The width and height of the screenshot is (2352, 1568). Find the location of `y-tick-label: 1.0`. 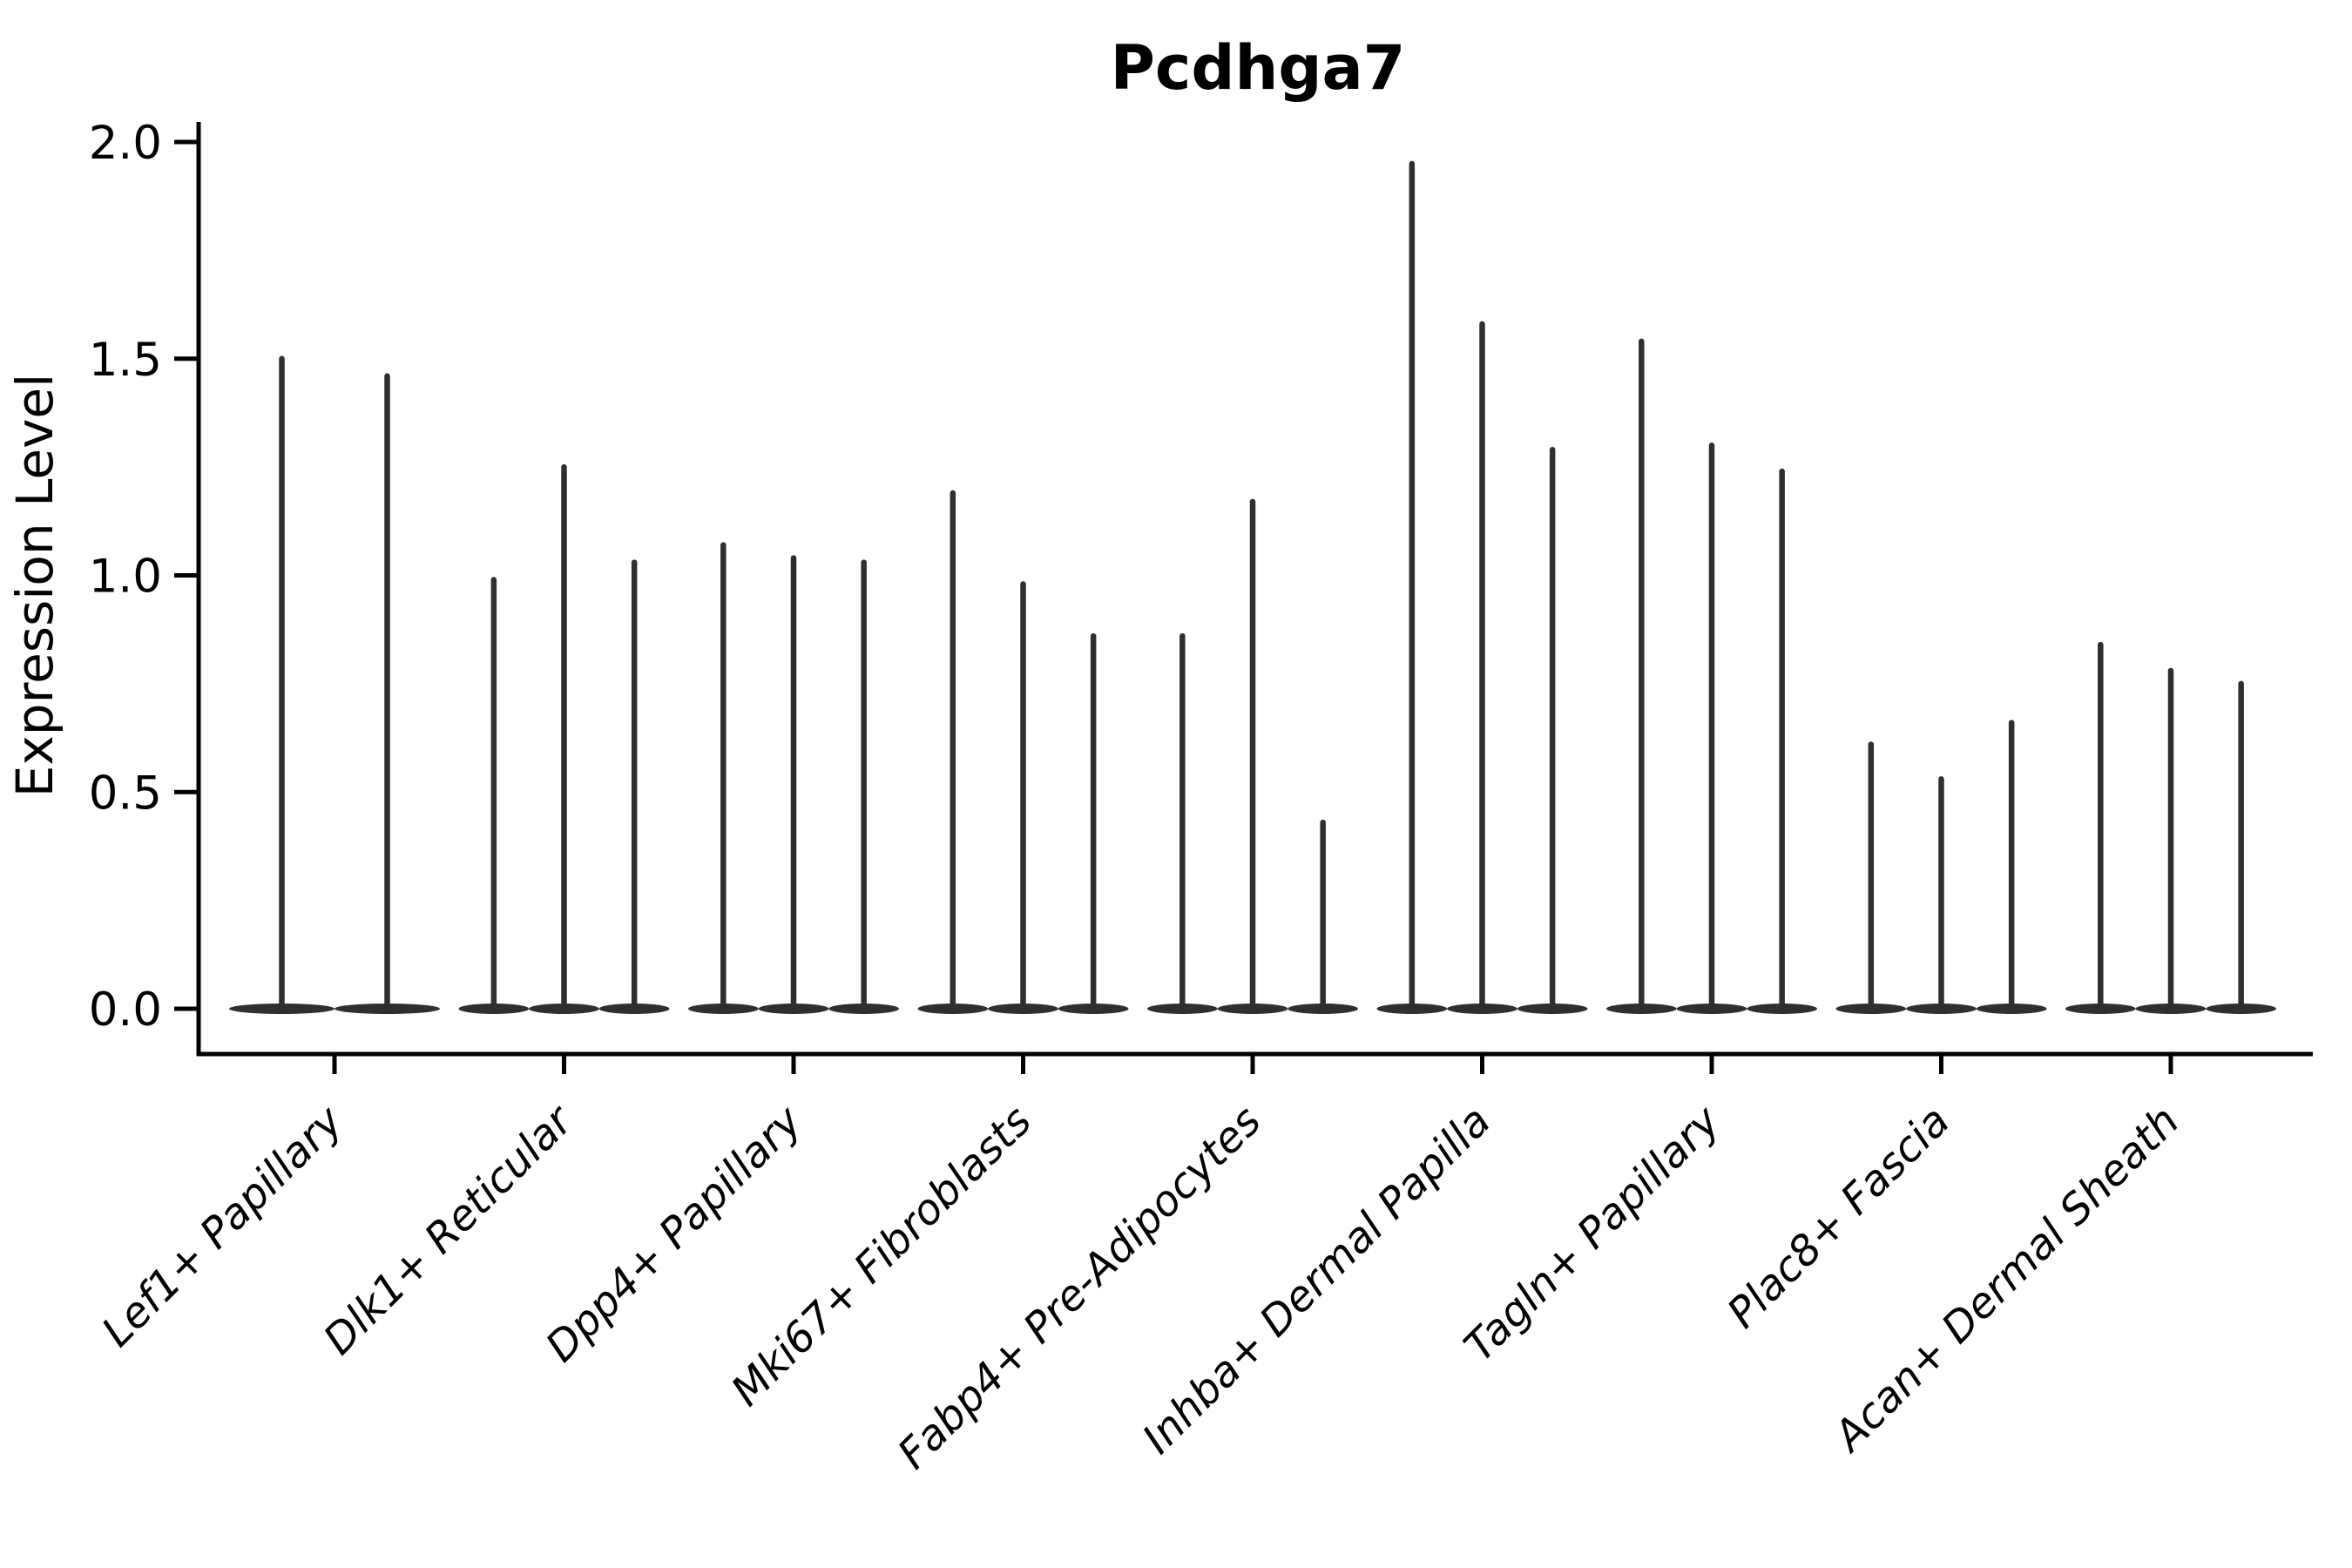

y-tick-label: 1.0 is located at coordinates (125, 577).